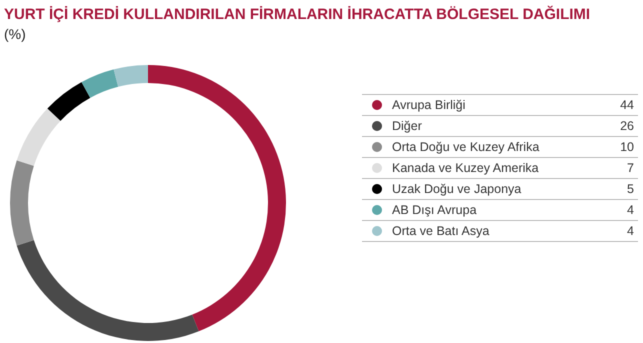 This screenshot has height=343, width=643. What do you see at coordinates (627, 147) in the screenshot?
I see `data-label: 10` at bounding box center [627, 147].